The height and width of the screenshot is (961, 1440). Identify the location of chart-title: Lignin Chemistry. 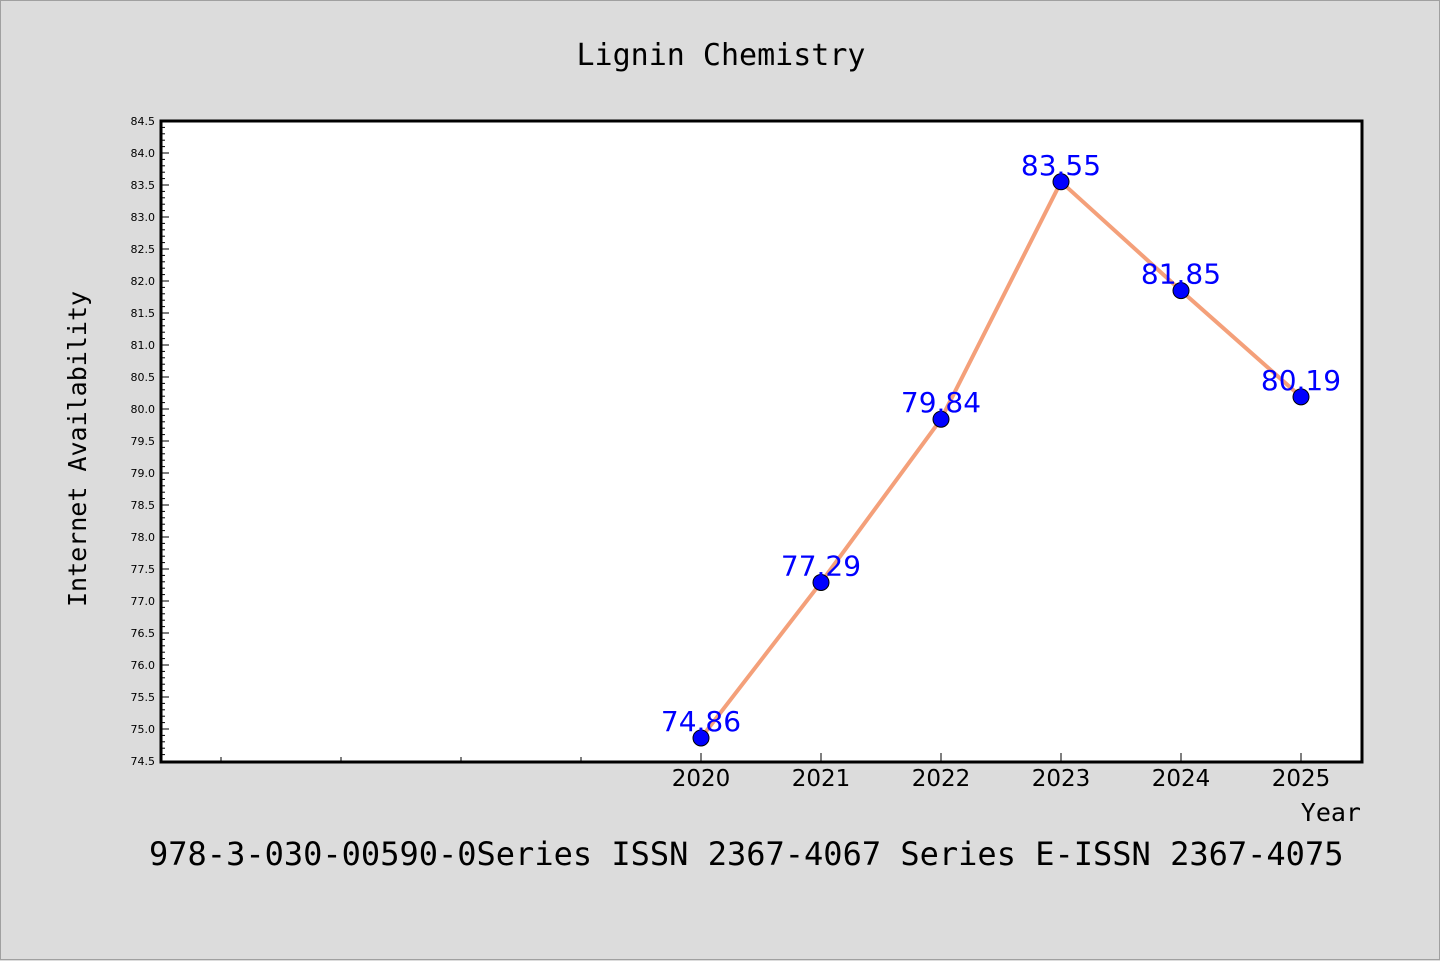
(721, 55).